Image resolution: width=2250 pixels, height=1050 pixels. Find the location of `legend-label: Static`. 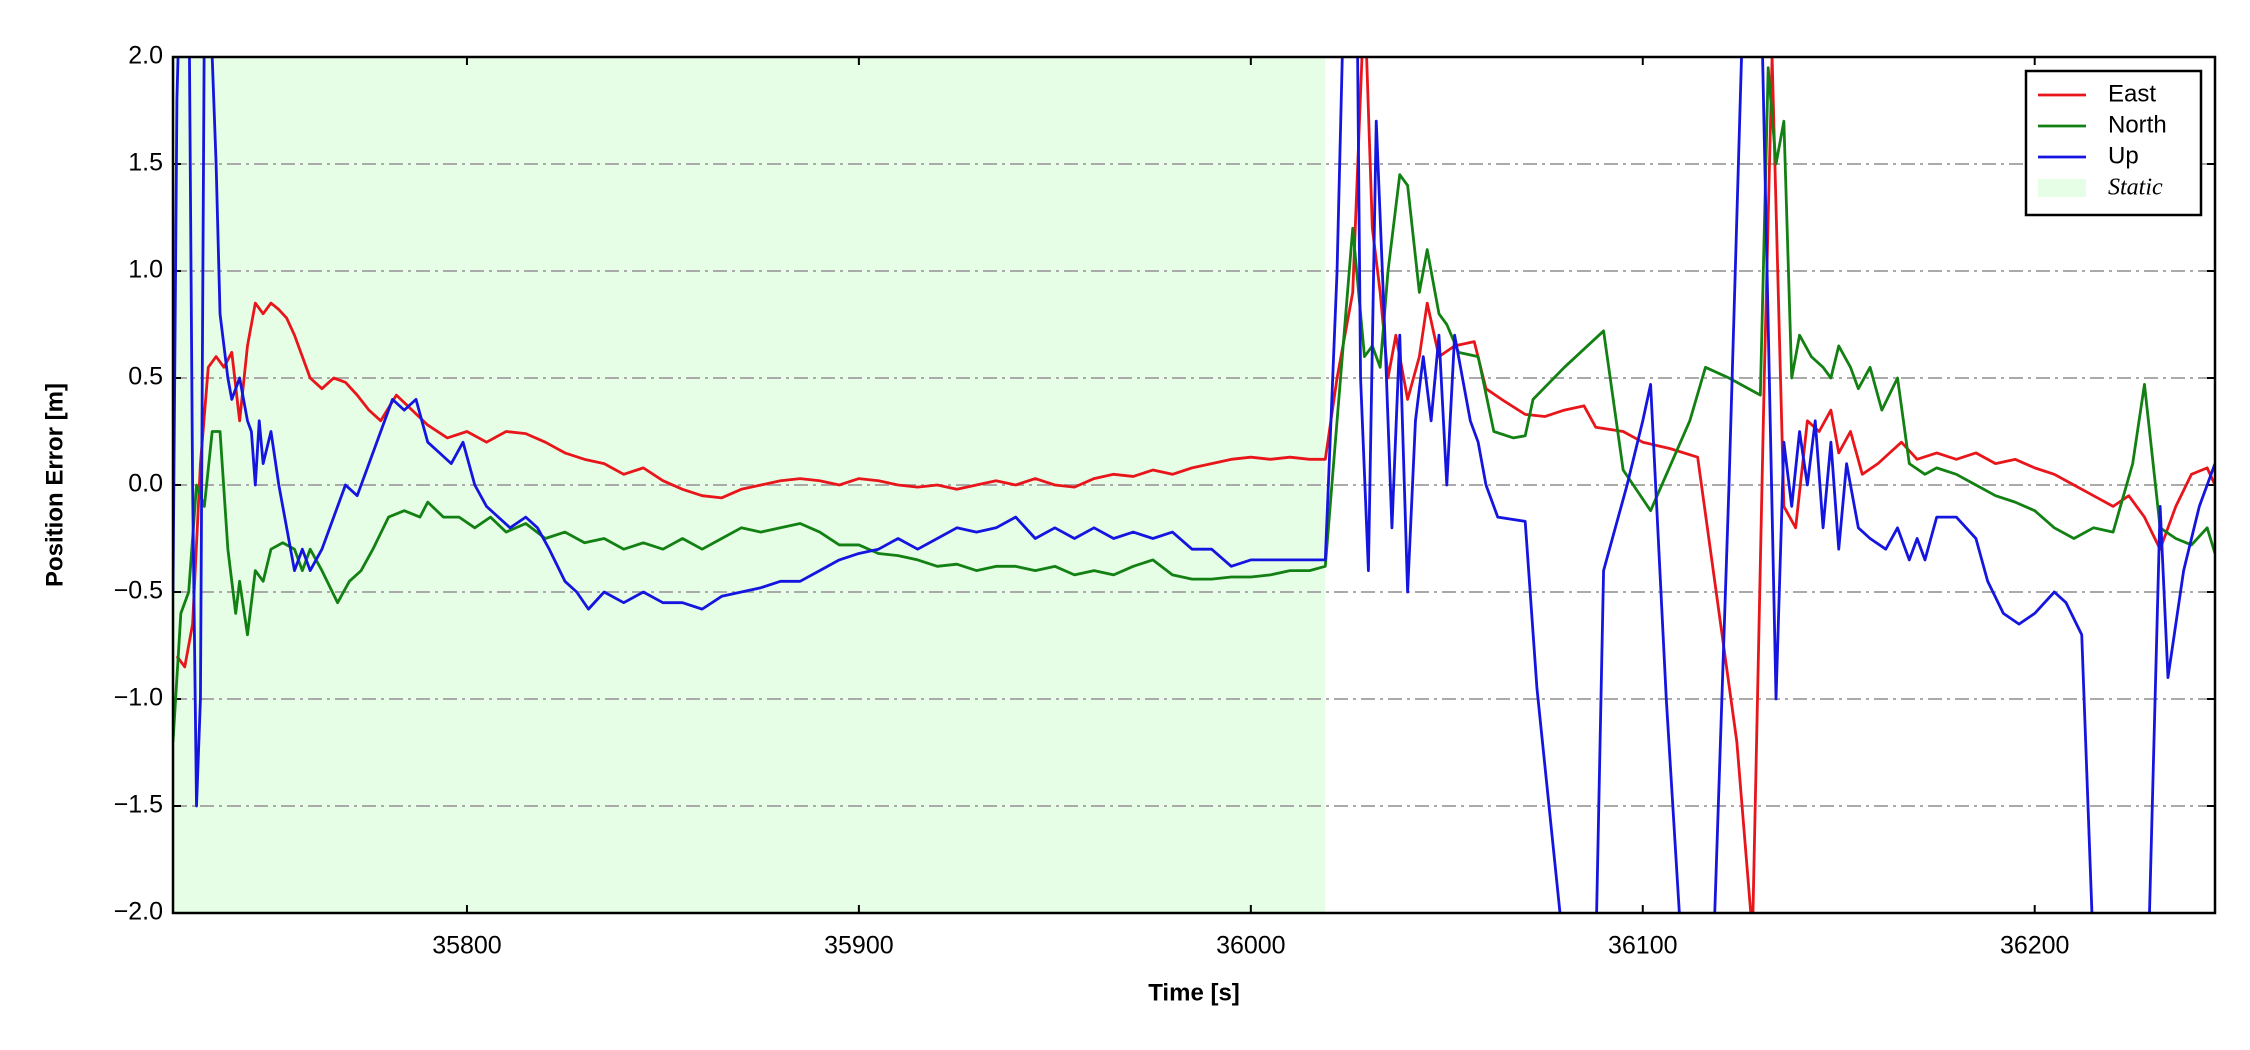

legend-label: Static is located at coordinates (2135, 188).